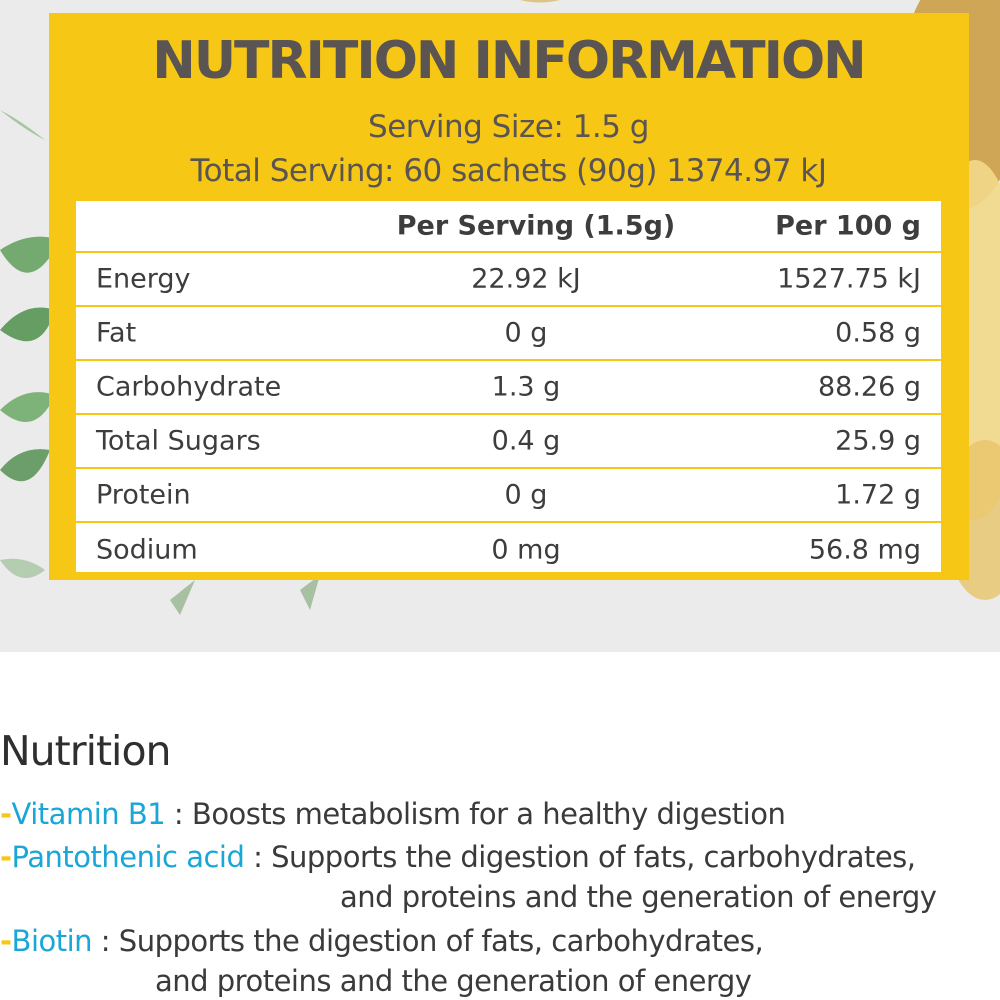 The width and height of the screenshot is (1000, 1000). I want to click on per-serving-value: 22.92 kJ, so click(526, 279).